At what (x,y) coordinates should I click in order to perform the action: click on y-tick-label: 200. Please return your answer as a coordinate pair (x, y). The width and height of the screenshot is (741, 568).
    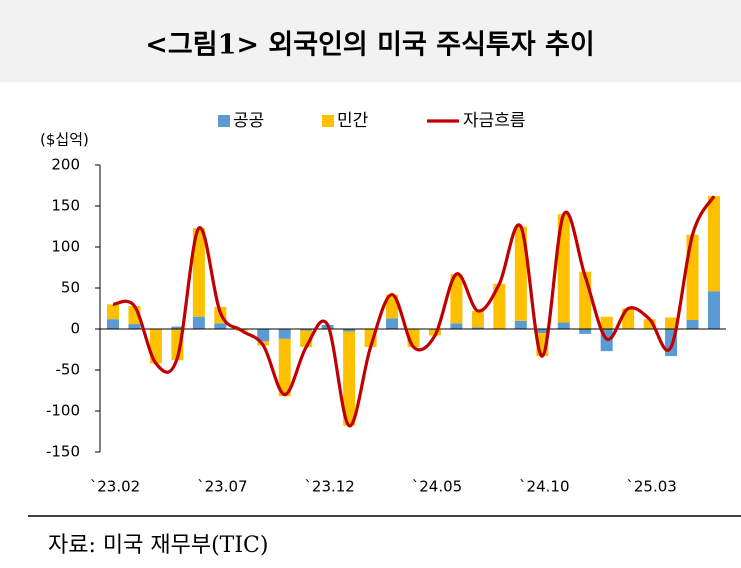
    Looking at the image, I should click on (65, 165).